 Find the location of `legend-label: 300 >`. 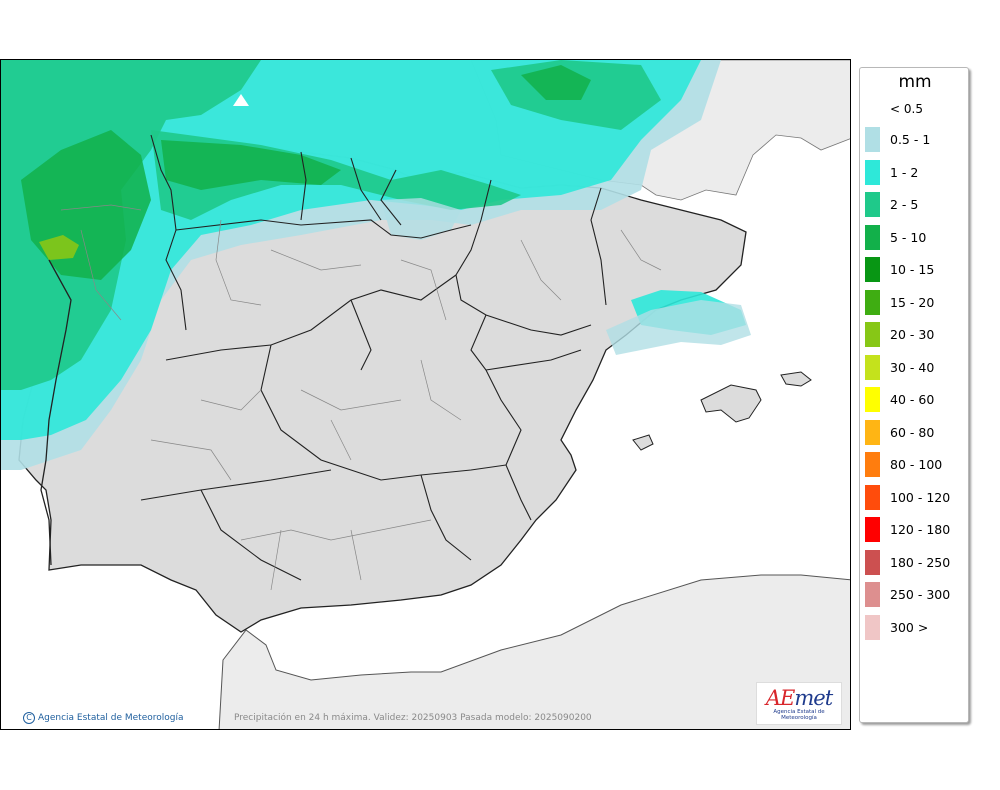

legend-label: 300 > is located at coordinates (909, 627).